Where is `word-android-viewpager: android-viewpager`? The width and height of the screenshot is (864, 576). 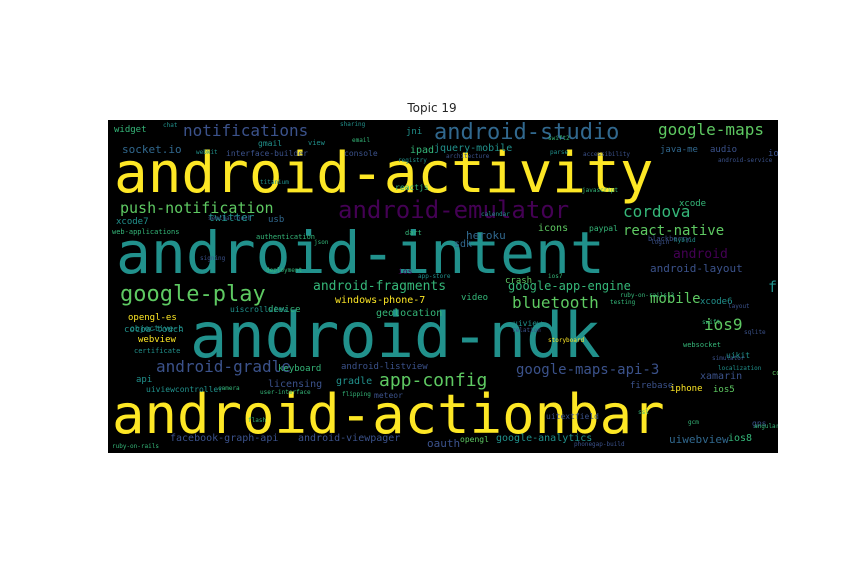
word-android-viewpager: android-viewpager is located at coordinates (349, 438).